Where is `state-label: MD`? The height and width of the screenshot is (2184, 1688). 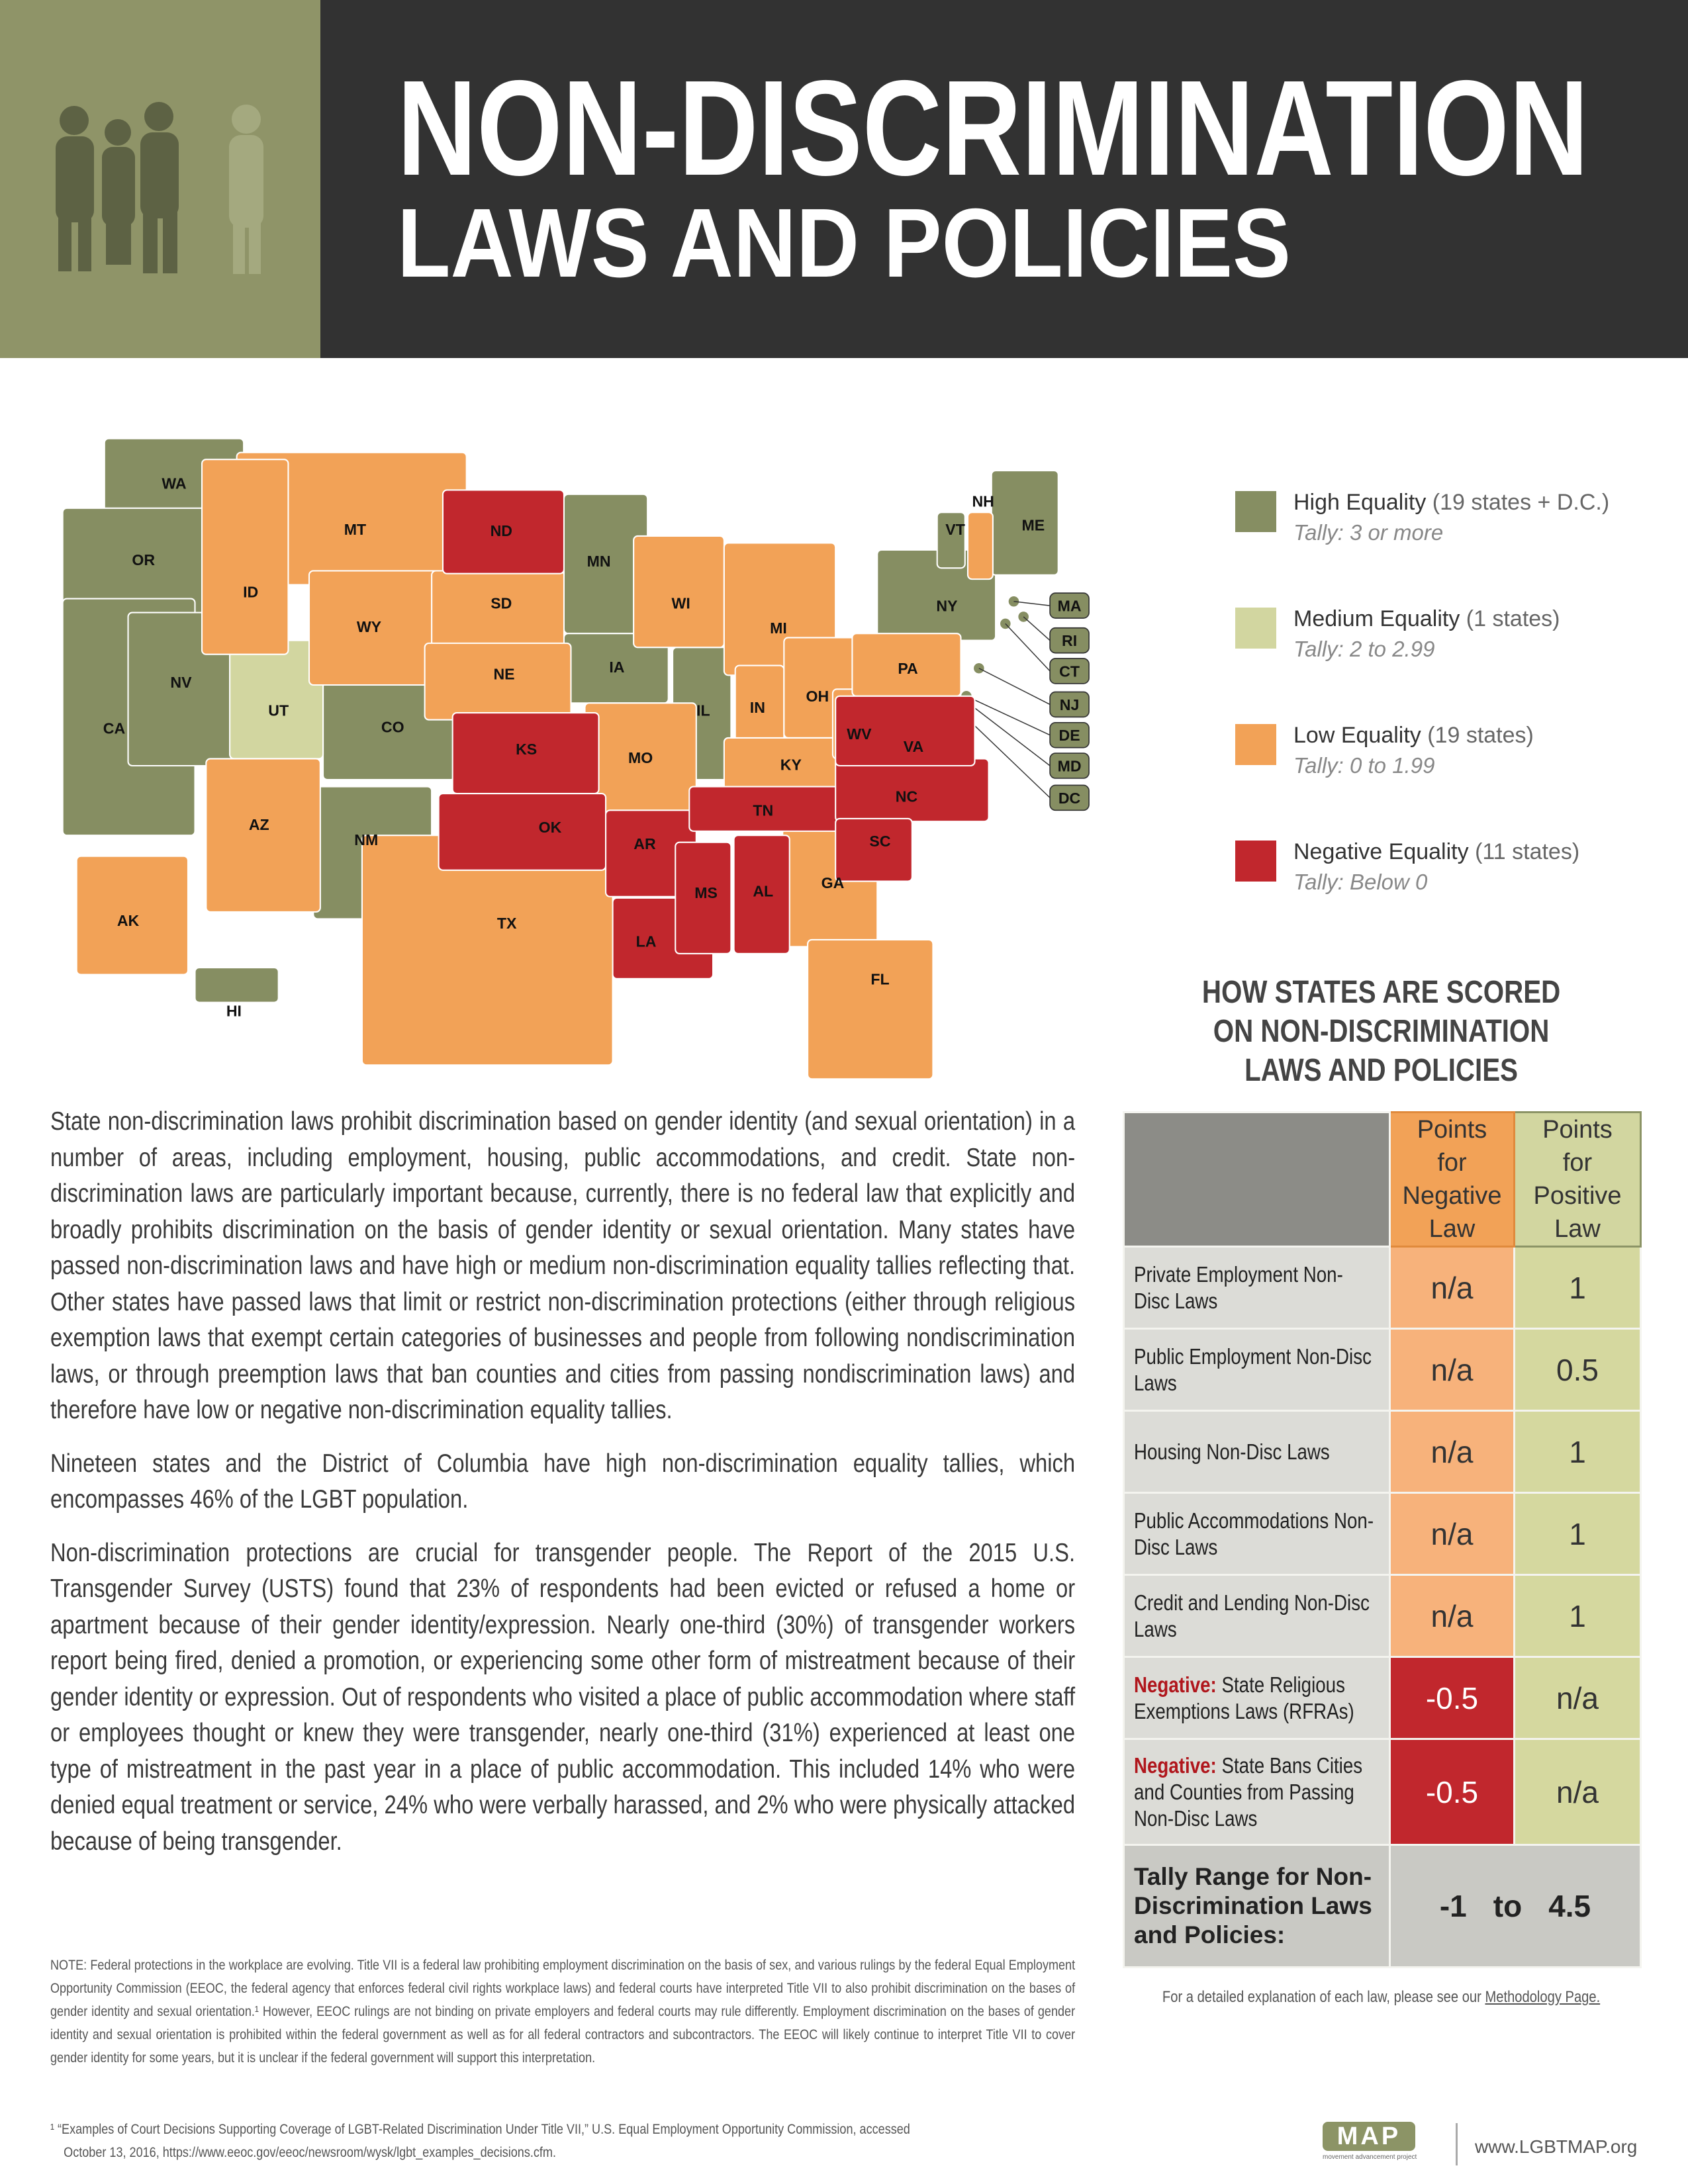
state-label: MD is located at coordinates (1070, 765).